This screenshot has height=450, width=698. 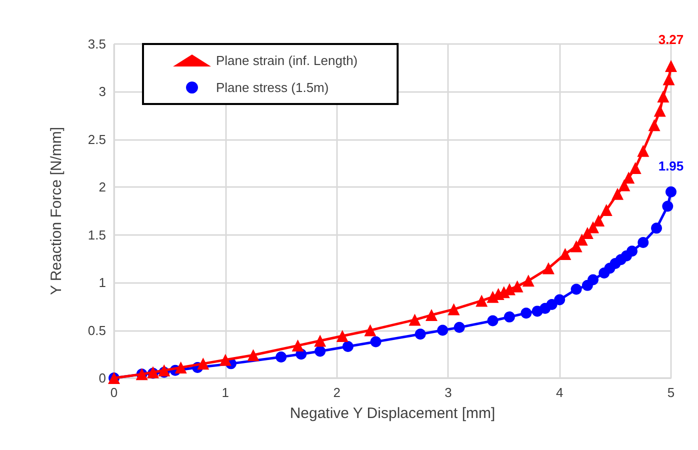 I want to click on x-tick-label: 5, so click(x=671, y=392).